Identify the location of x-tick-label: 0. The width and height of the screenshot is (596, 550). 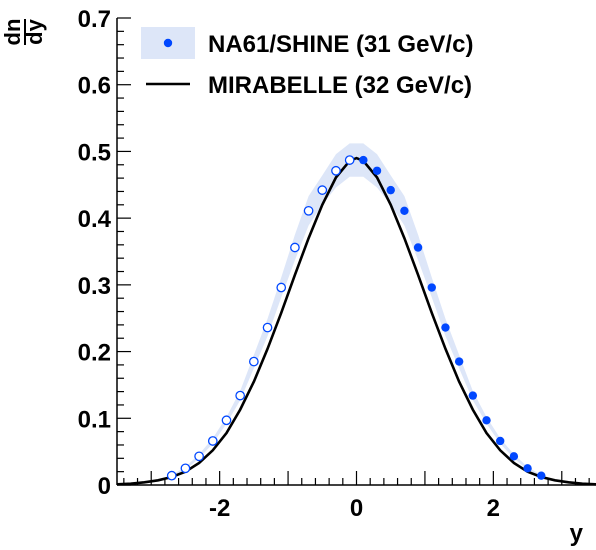
(356, 508).